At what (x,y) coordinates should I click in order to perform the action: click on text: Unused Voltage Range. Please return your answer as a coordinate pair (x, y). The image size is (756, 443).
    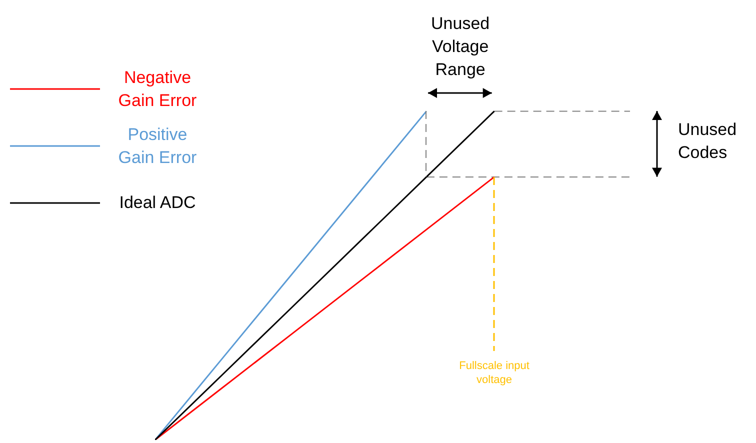
    Looking at the image, I should click on (460, 47).